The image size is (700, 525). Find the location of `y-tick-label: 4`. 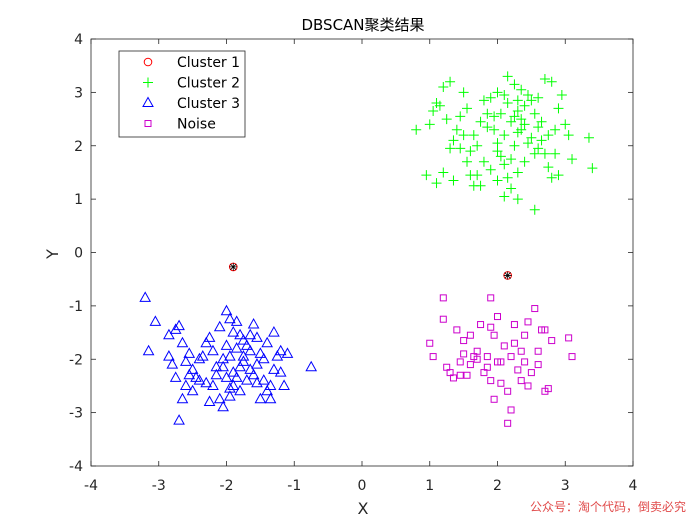

y-tick-label: 4 is located at coordinates (78, 40).